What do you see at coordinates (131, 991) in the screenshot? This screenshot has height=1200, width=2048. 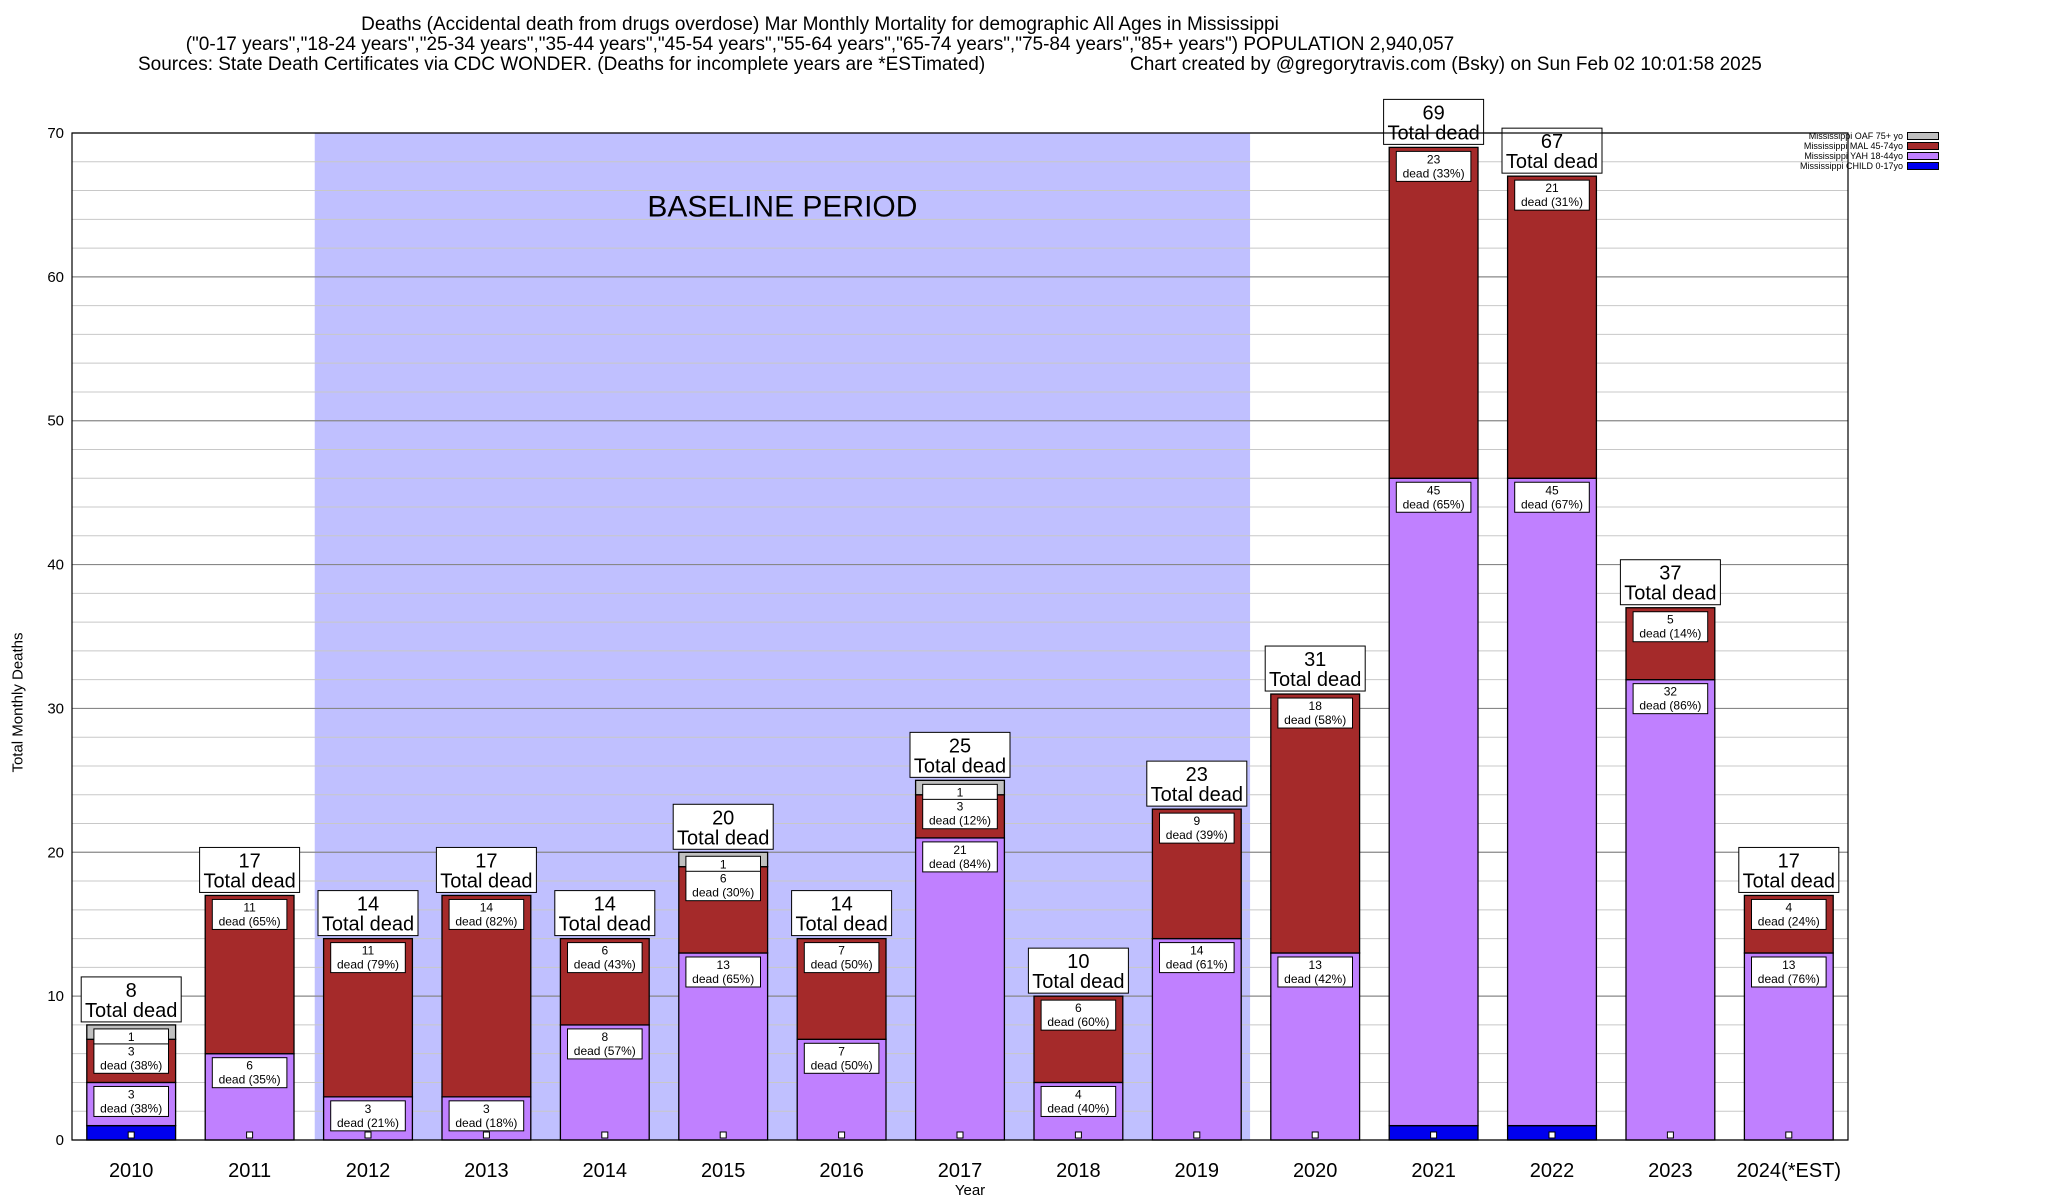 I see `total-value: 8` at bounding box center [131, 991].